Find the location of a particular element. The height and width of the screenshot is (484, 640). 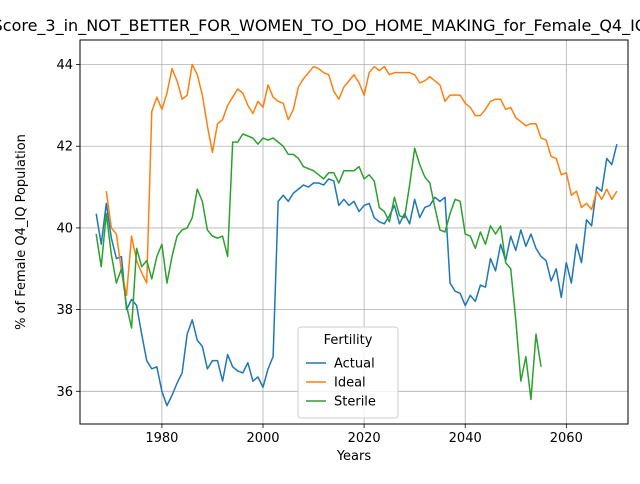

x-axis-label: Years is located at coordinates (354, 456).